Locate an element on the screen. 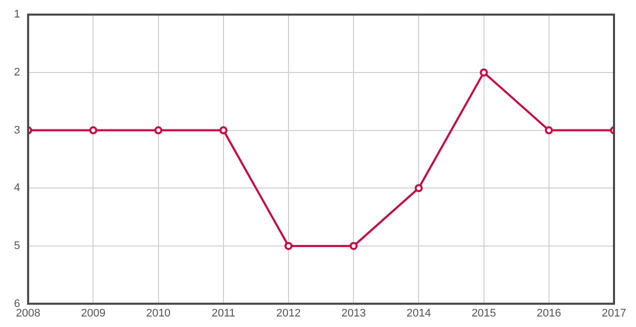 The width and height of the screenshot is (636, 327). x-tick-label: 2008 is located at coordinates (28, 313).